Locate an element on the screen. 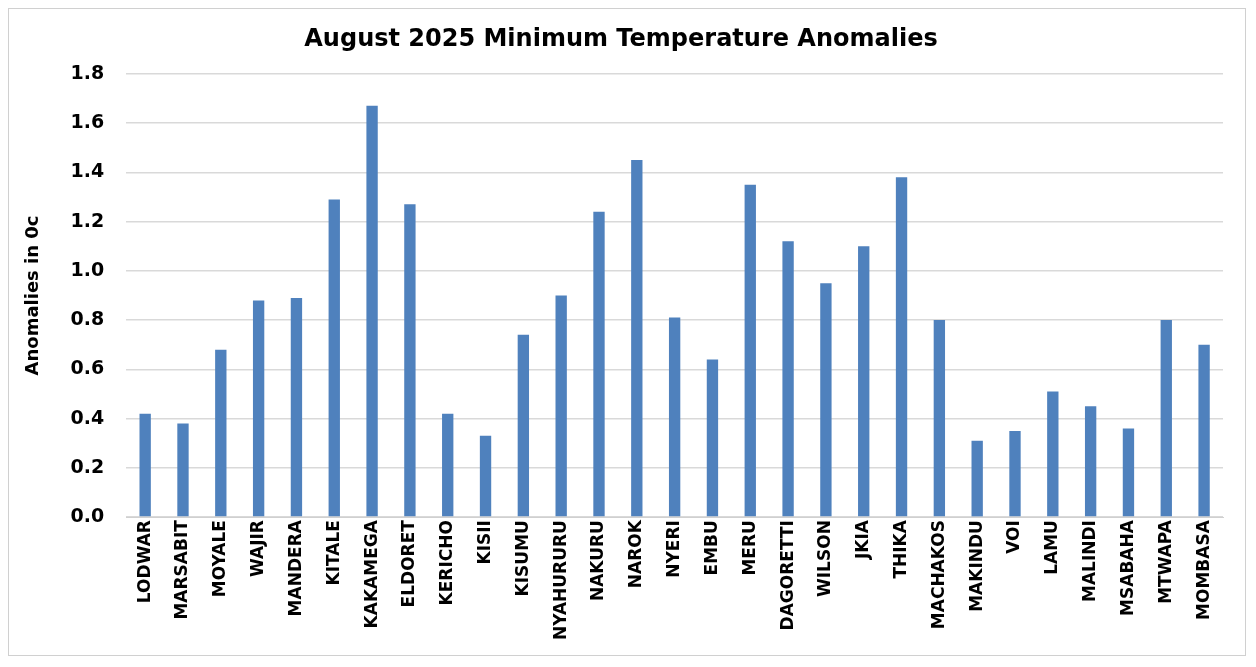  x-tick-label: WILSON is located at coordinates (824, 558).